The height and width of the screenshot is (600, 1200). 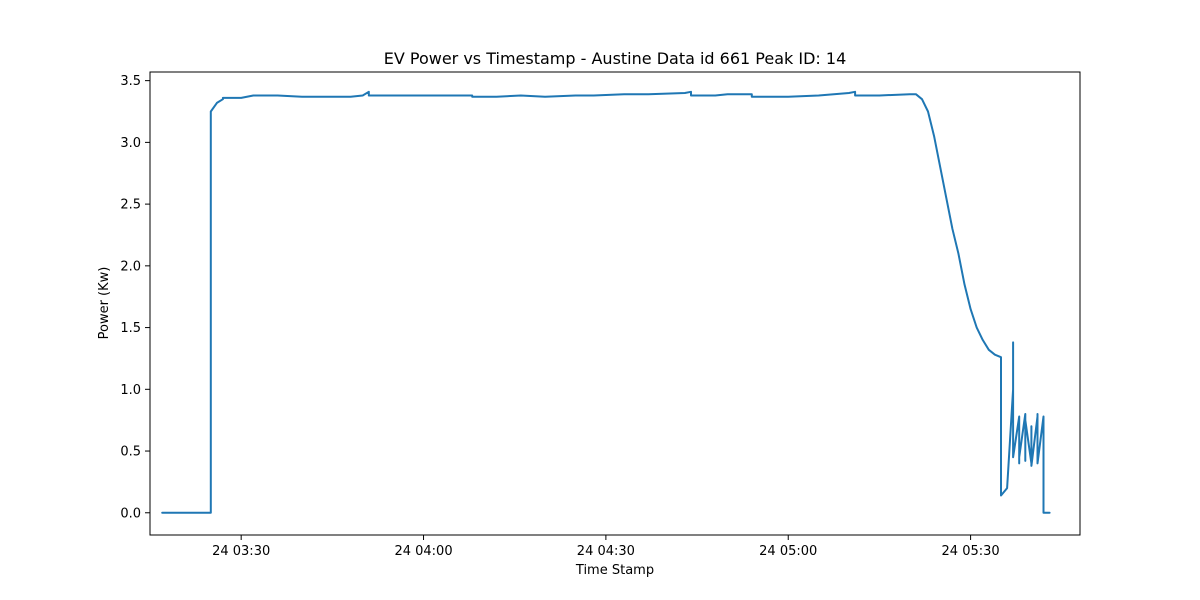 I want to click on x-axis: 24 03:30 24 04:00 24 04:30 24 05:00 24 05:30, so click(x=606, y=547).